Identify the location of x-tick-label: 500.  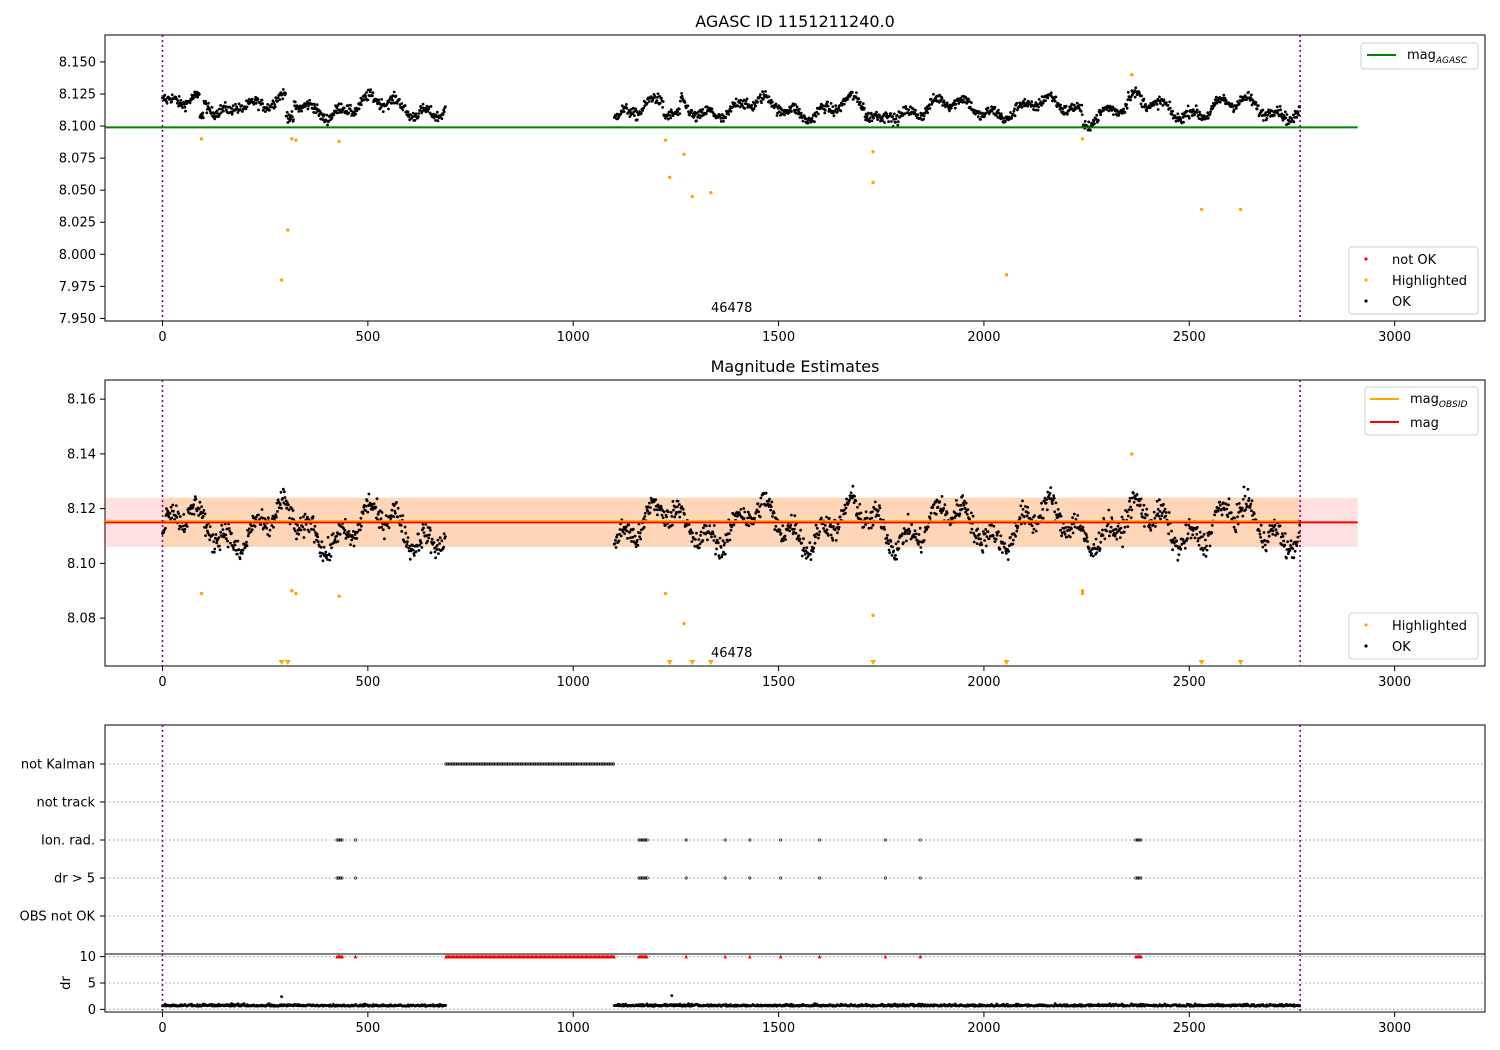
(367, 682).